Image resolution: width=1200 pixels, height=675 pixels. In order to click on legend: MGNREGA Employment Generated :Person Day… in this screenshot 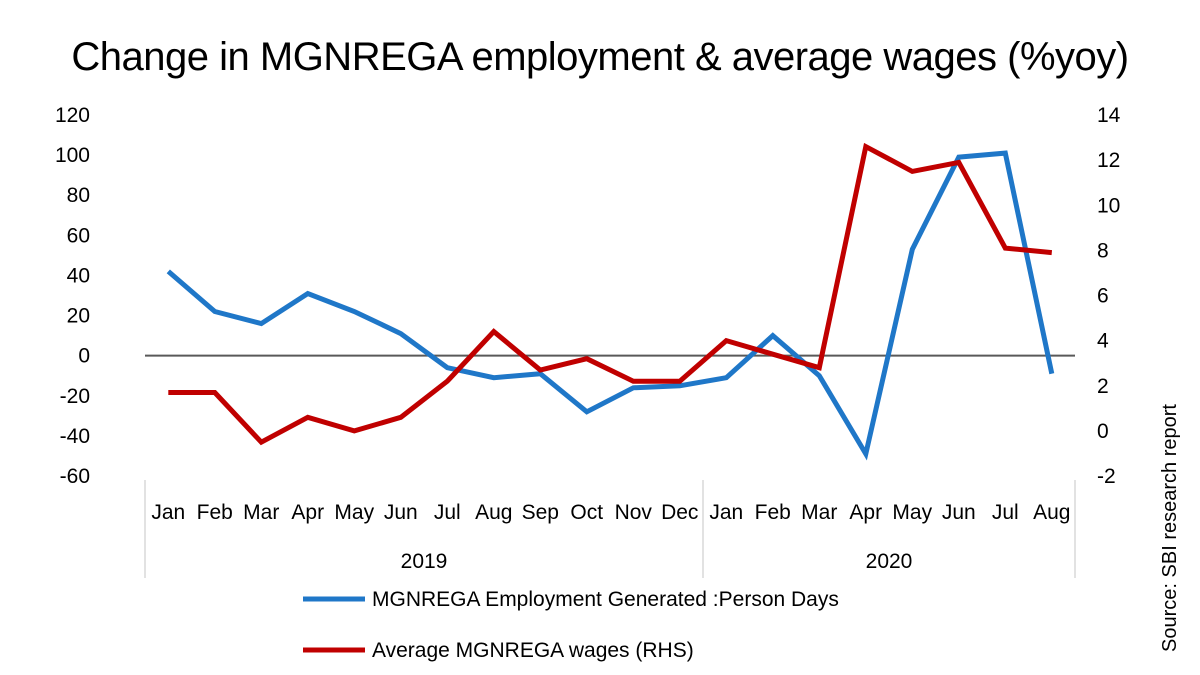, I will do `click(571, 625)`.